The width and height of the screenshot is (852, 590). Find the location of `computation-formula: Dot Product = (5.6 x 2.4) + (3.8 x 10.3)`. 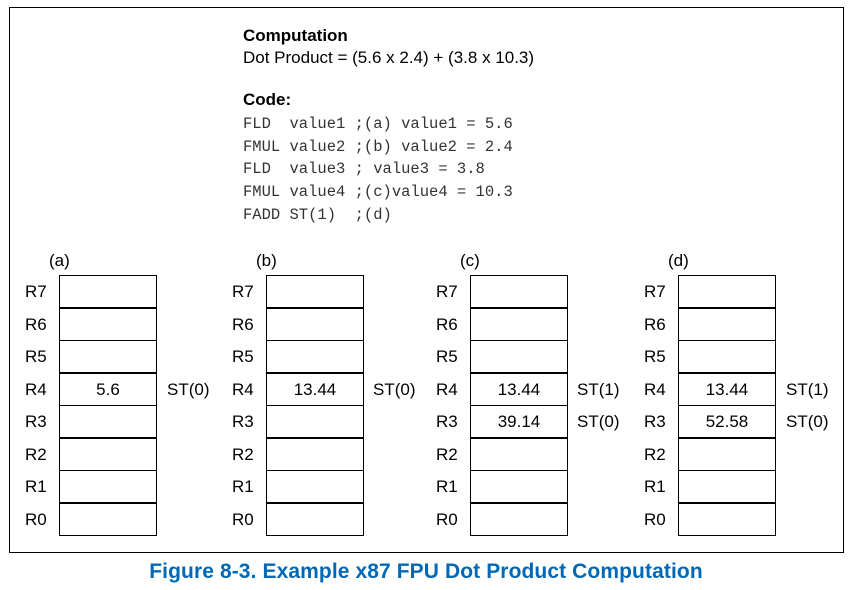

computation-formula: Dot Product = (5.6 x 2.4) + (3.8 x 10.3) is located at coordinates (389, 57).